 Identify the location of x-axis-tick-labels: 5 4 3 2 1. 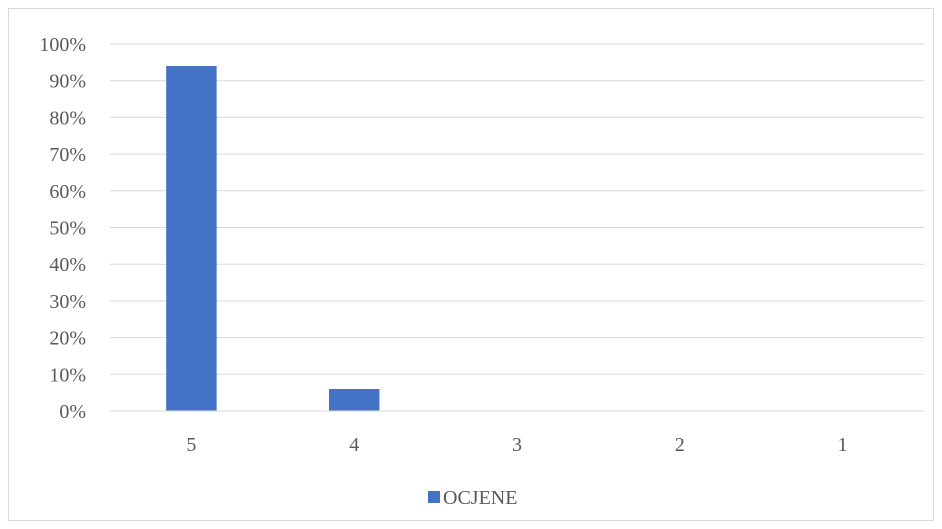
(516, 445).